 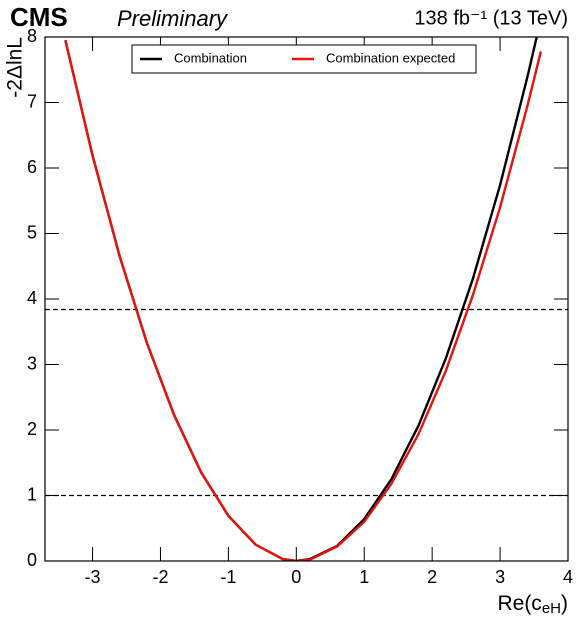 I want to click on y-tick-label: 4, so click(x=32, y=298).